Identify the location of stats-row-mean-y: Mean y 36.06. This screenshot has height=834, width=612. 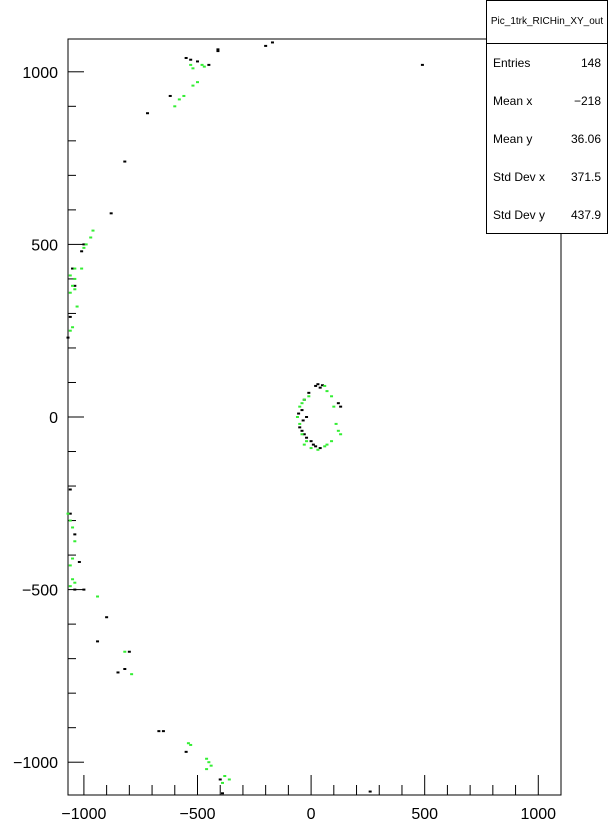
(547, 139).